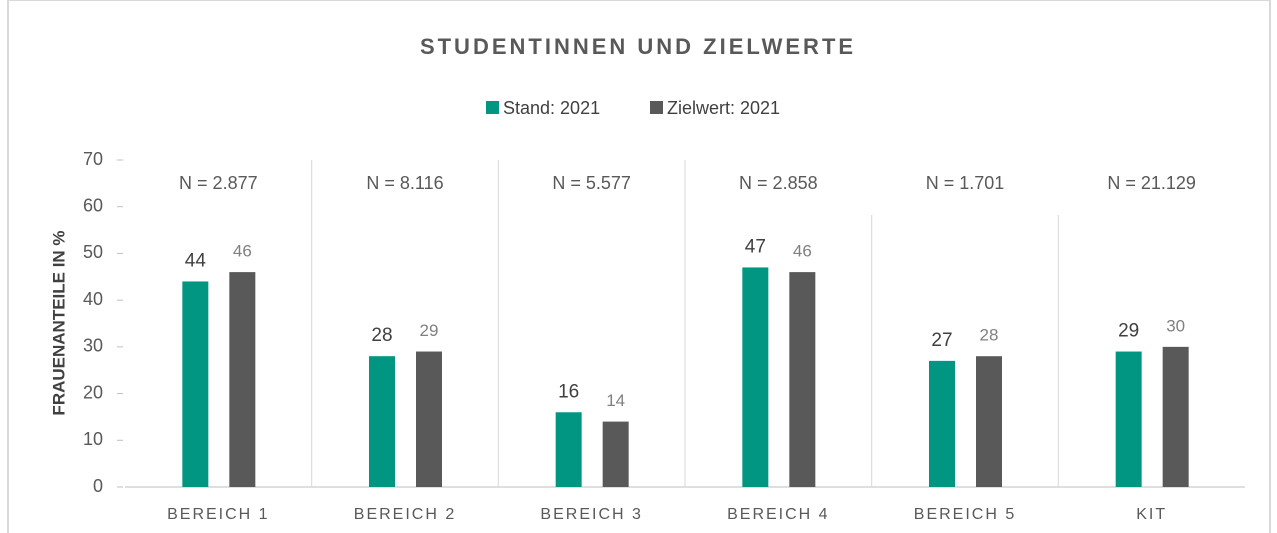 This screenshot has width=1277, height=533. What do you see at coordinates (93, 205) in the screenshot?
I see `y-tick-label: 60` at bounding box center [93, 205].